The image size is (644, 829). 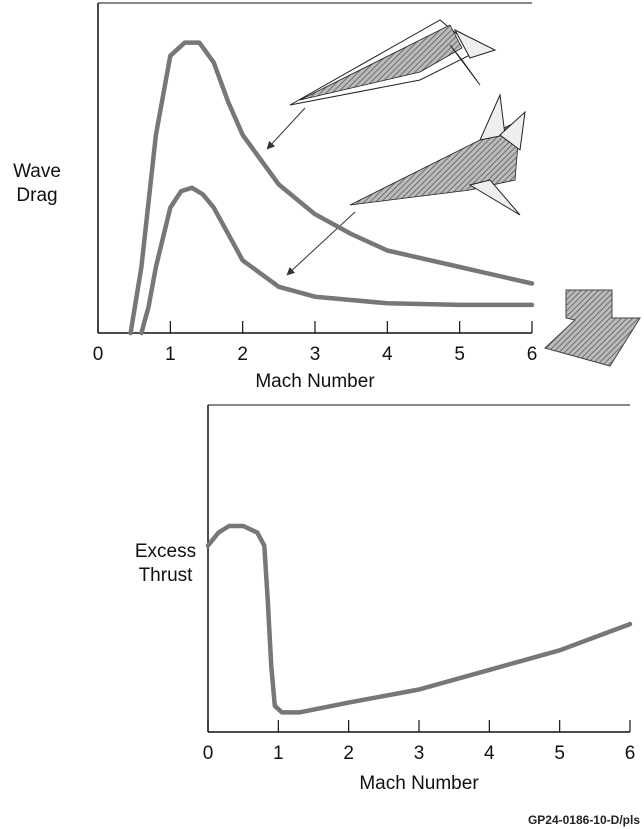 I want to click on y-axis-label: Wave Drag, so click(x=37, y=183).